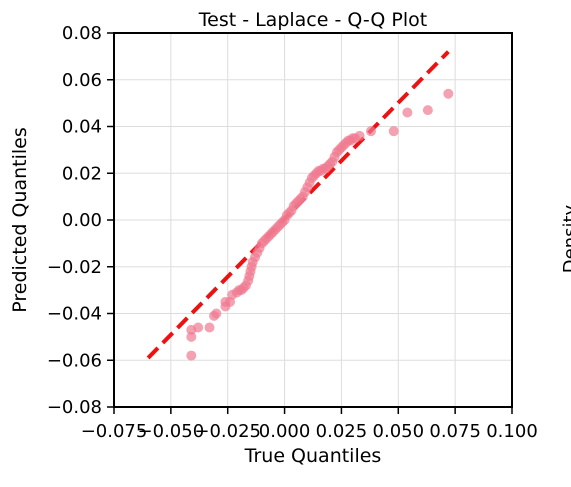 The image size is (571, 487). Describe the element at coordinates (227, 431) in the screenshot. I see `x-tick-label: −0.025` at that location.